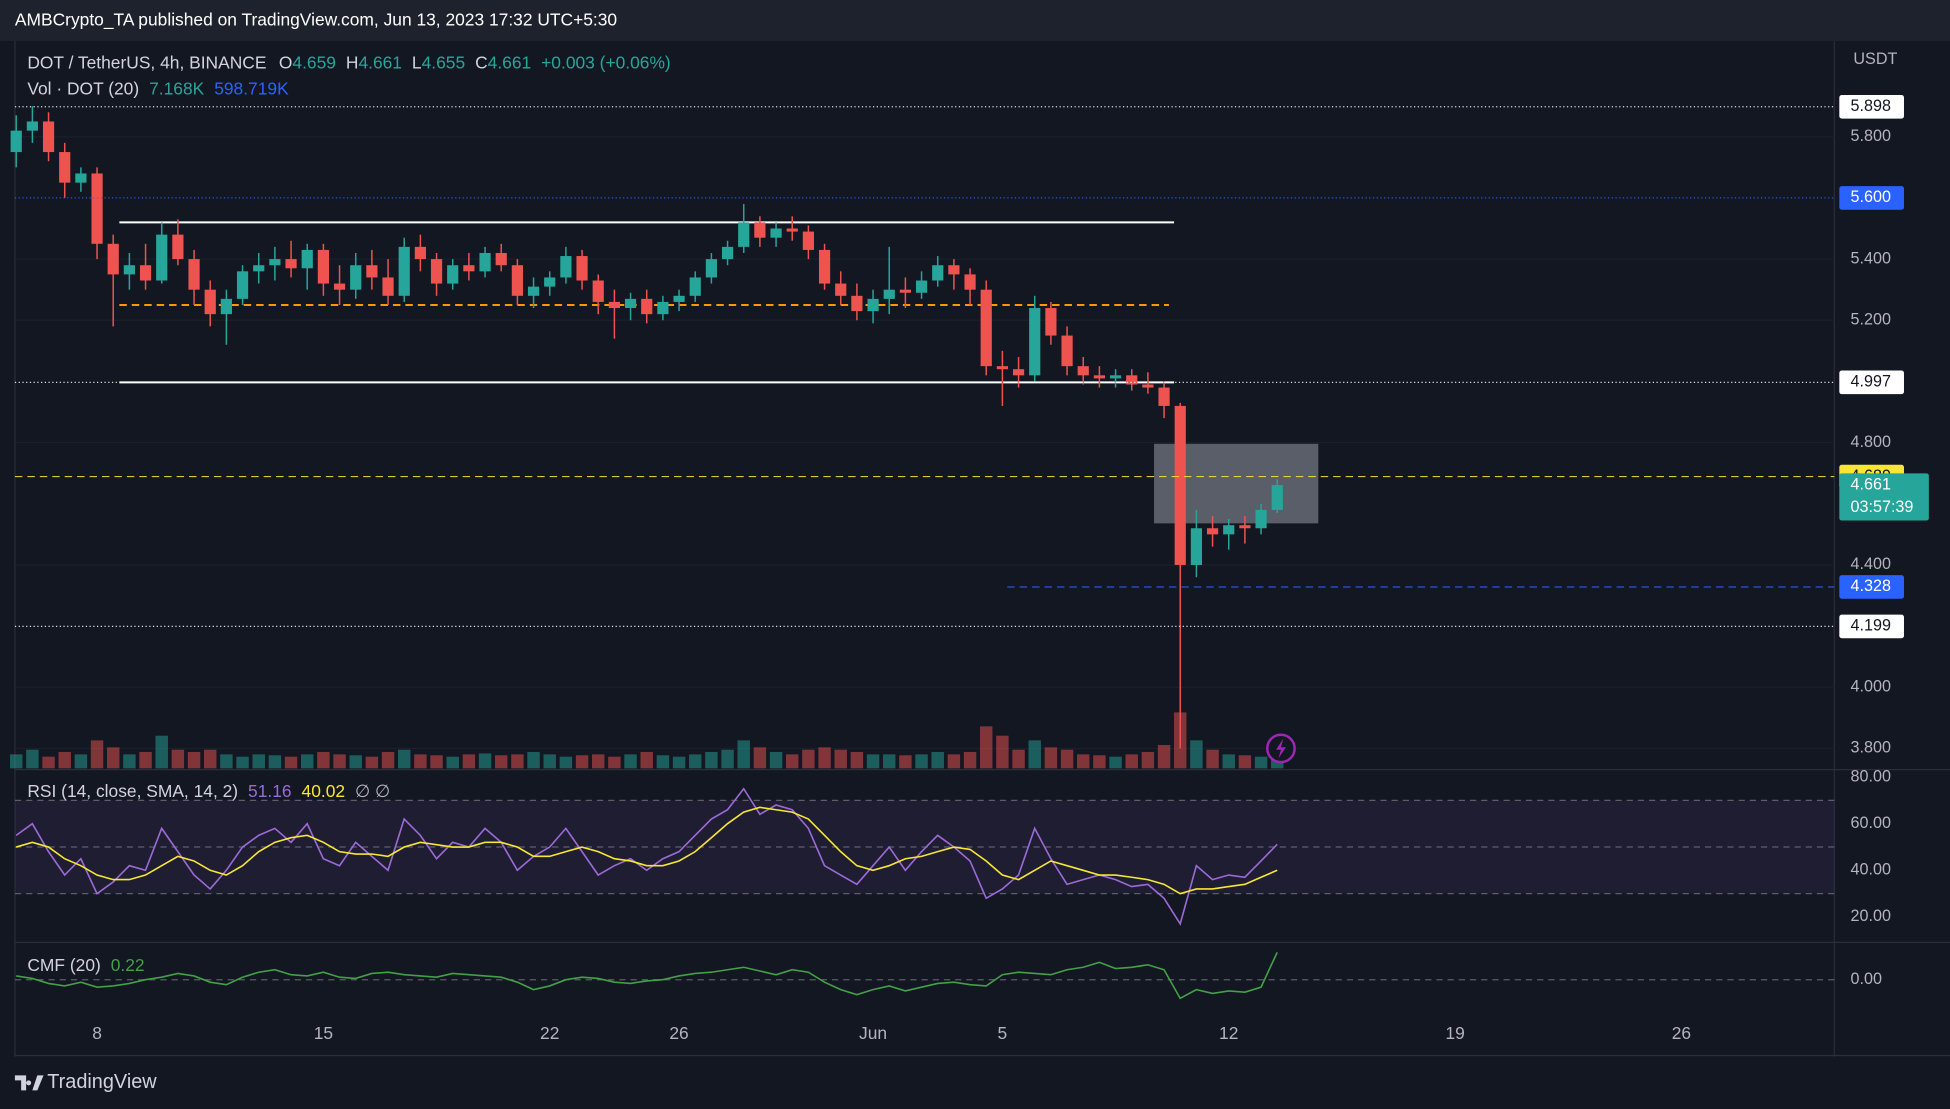 This screenshot has width=1950, height=1109. What do you see at coordinates (1871, 258) in the screenshot?
I see `y-tick-label: 5.400` at bounding box center [1871, 258].